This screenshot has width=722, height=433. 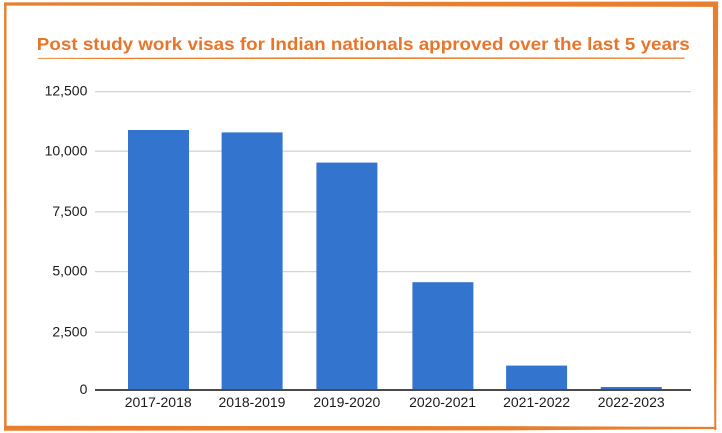 What do you see at coordinates (442, 402) in the screenshot?
I see `svg-text: 2020-2021` at bounding box center [442, 402].